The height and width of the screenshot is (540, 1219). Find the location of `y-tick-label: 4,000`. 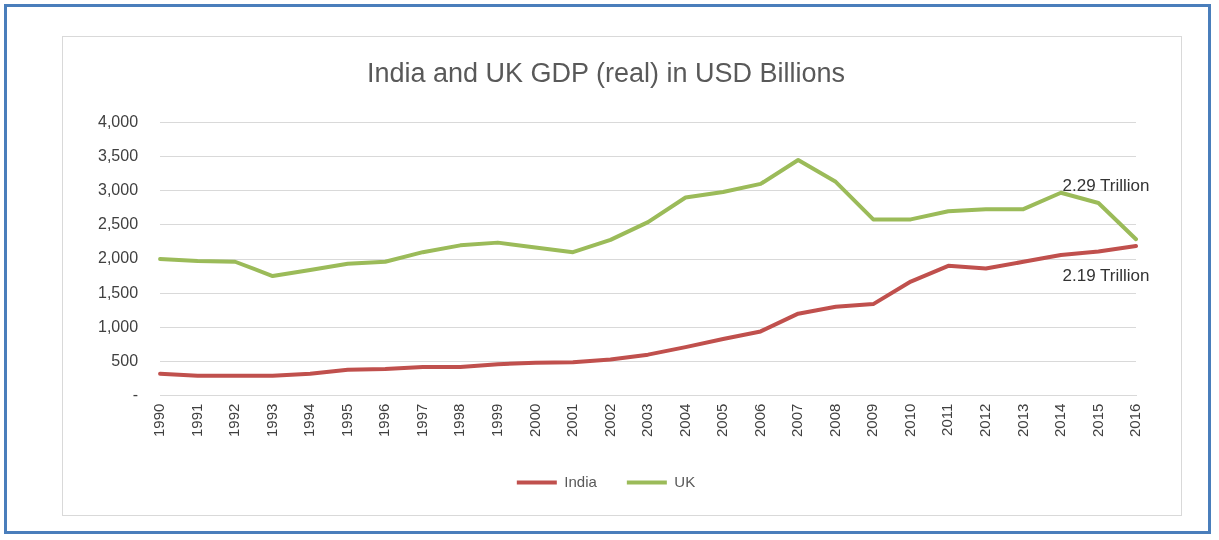

y-tick-label: 4,000 is located at coordinates (118, 121).